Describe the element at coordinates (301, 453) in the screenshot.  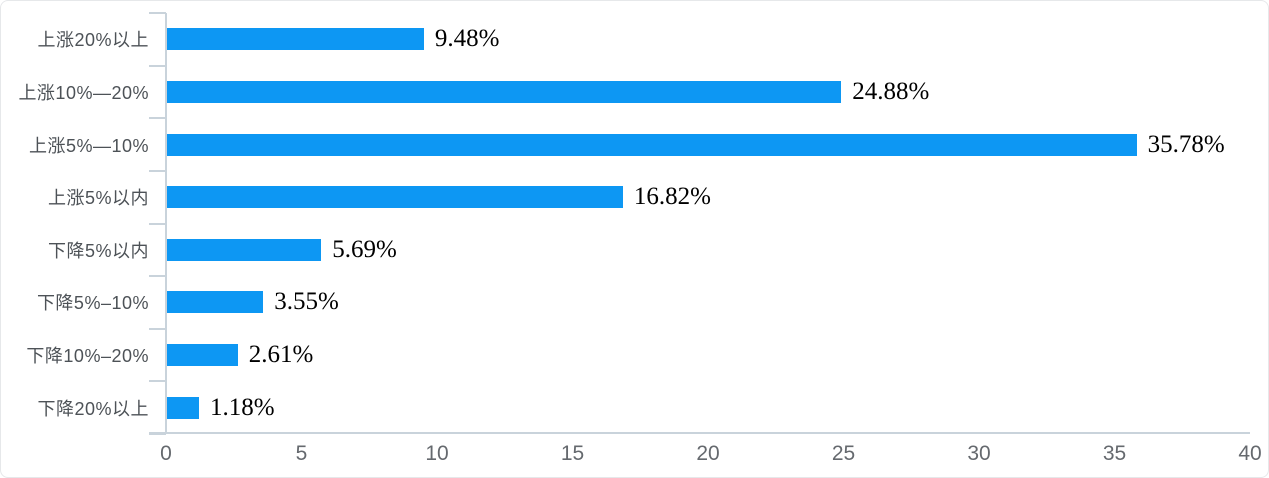
I see `x-axis-tick-label: 5` at that location.